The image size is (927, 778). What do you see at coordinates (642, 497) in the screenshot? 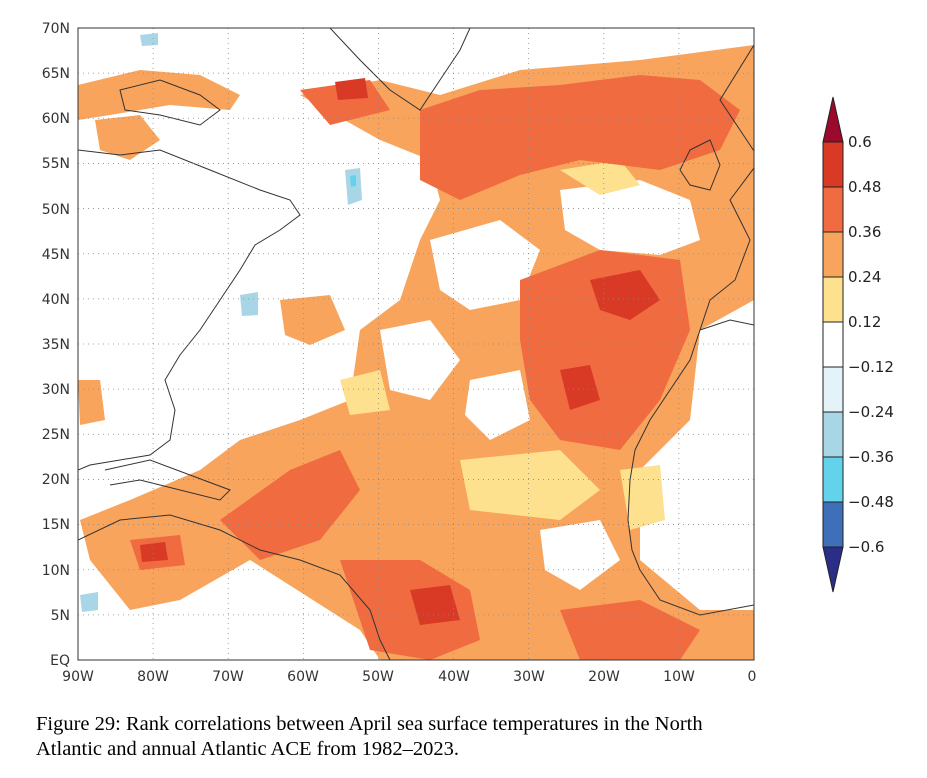
I see `shade-region-yellow-d` at bounding box center [642, 497].